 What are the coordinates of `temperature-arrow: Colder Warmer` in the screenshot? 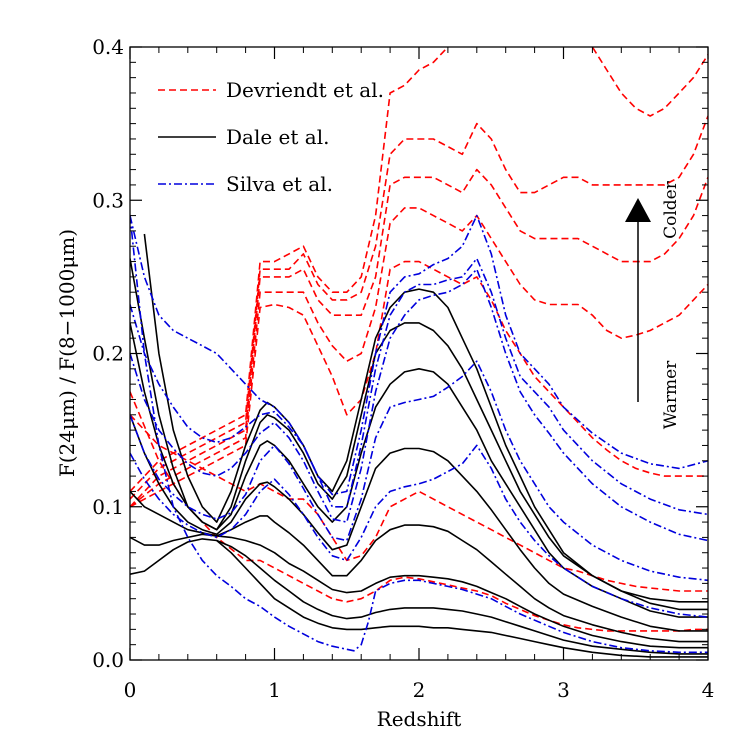 It's located at (653, 304).